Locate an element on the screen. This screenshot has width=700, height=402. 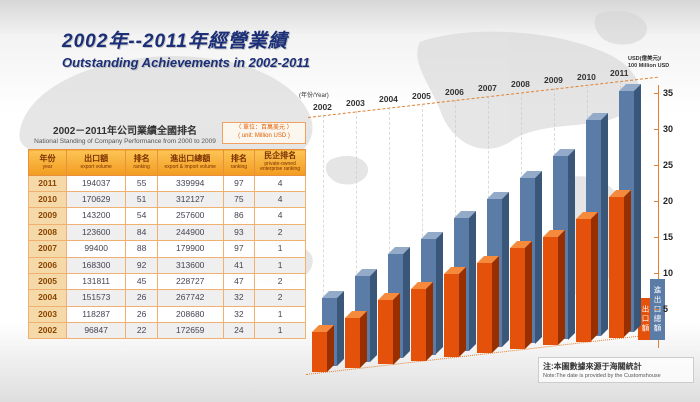
year-cell: 2005 is located at coordinates (47, 281).